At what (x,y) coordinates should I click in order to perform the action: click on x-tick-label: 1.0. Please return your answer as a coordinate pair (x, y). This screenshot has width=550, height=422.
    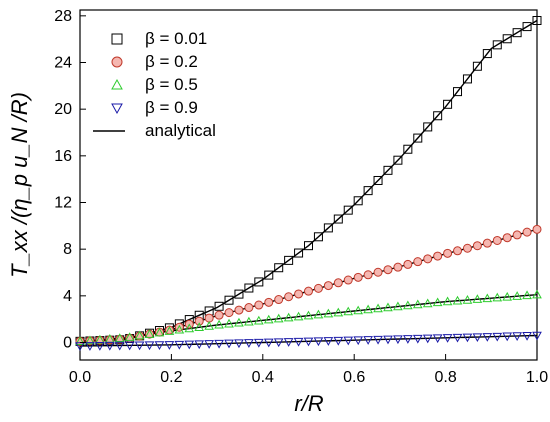
    Looking at the image, I should click on (537, 377).